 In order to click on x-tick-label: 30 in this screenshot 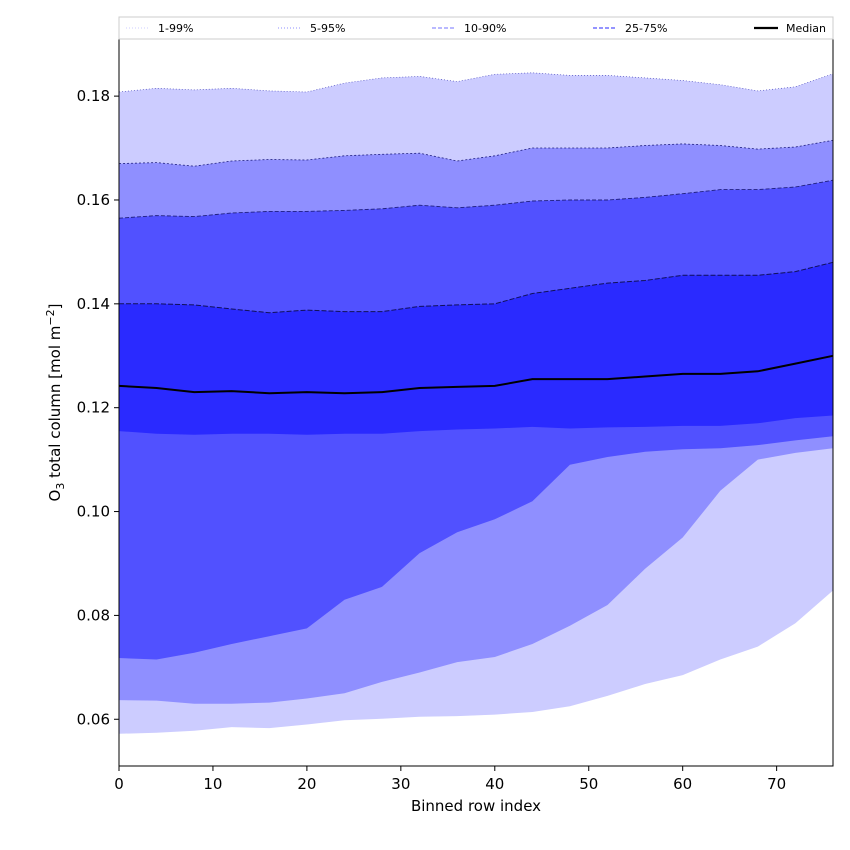, I will do `click(400, 784)`.